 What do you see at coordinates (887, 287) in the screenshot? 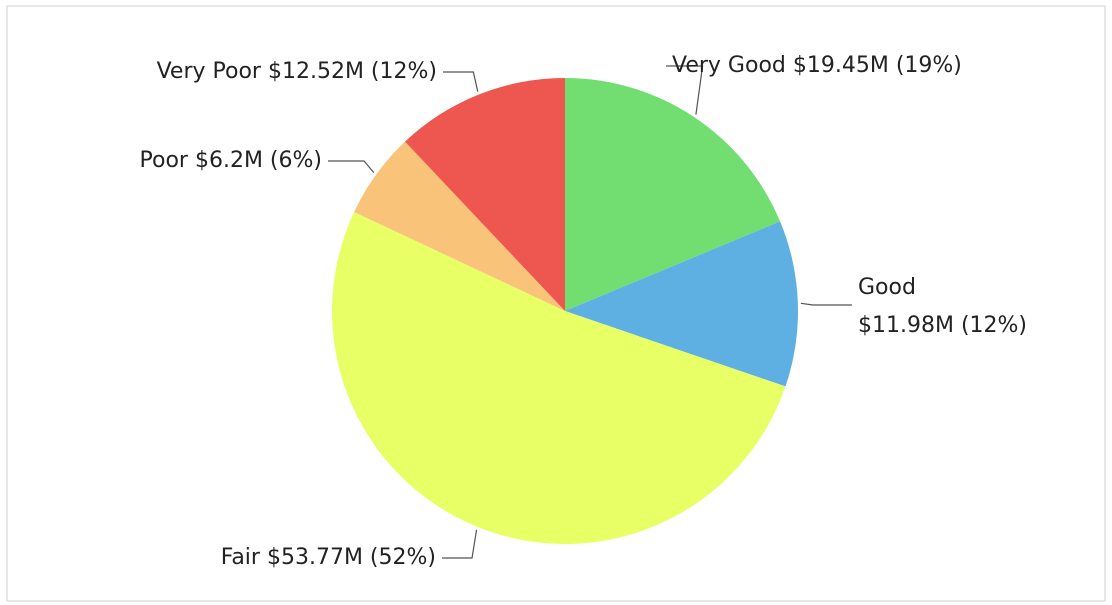
I see `slice-label: Good` at bounding box center [887, 287].